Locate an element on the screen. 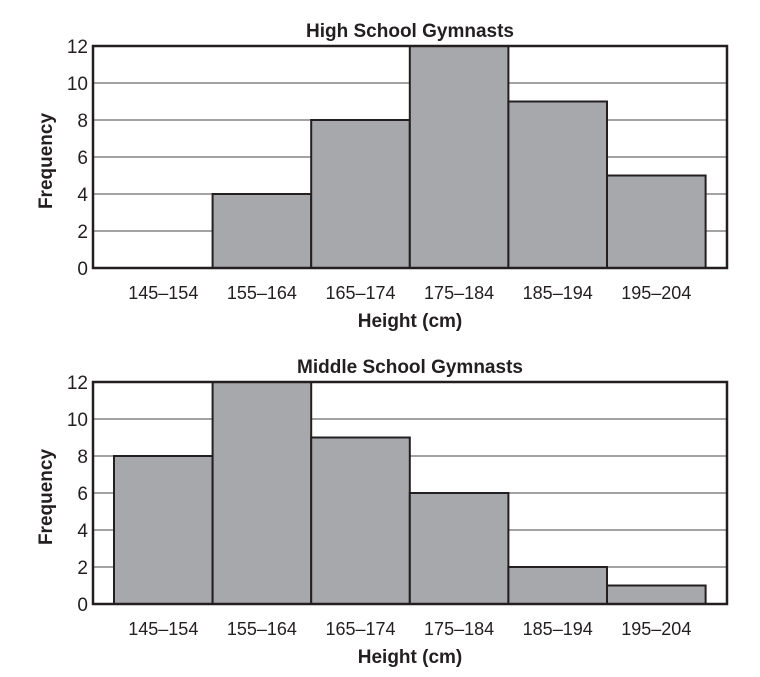  chart-title: High School Gymnasts is located at coordinates (410, 31).